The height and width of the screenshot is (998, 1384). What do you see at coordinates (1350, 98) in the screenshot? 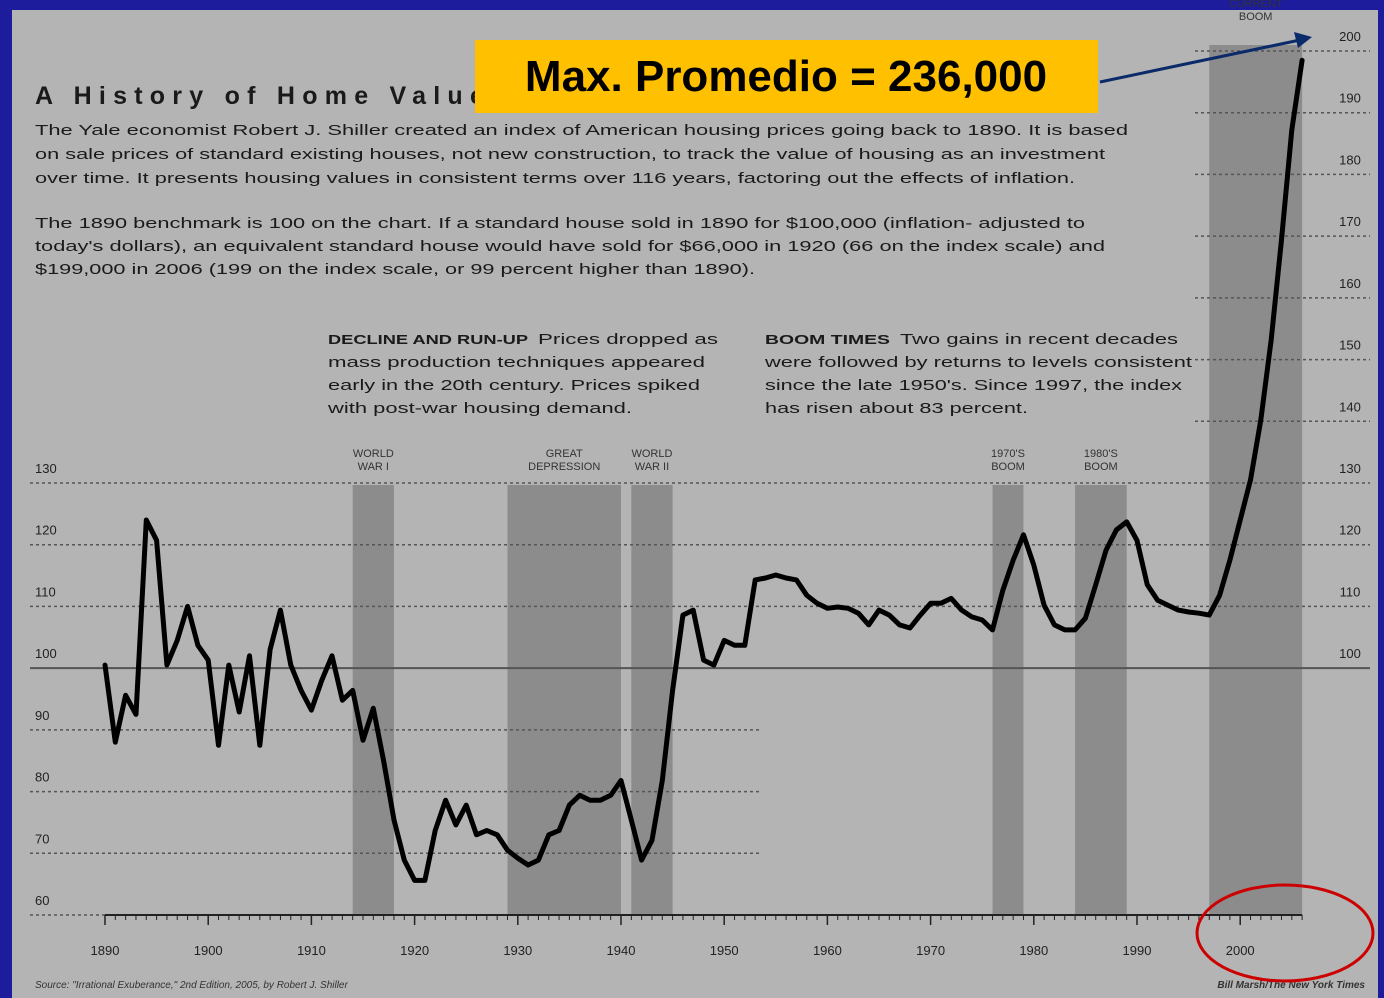
I see `y2-tick-label: 190` at bounding box center [1350, 98].